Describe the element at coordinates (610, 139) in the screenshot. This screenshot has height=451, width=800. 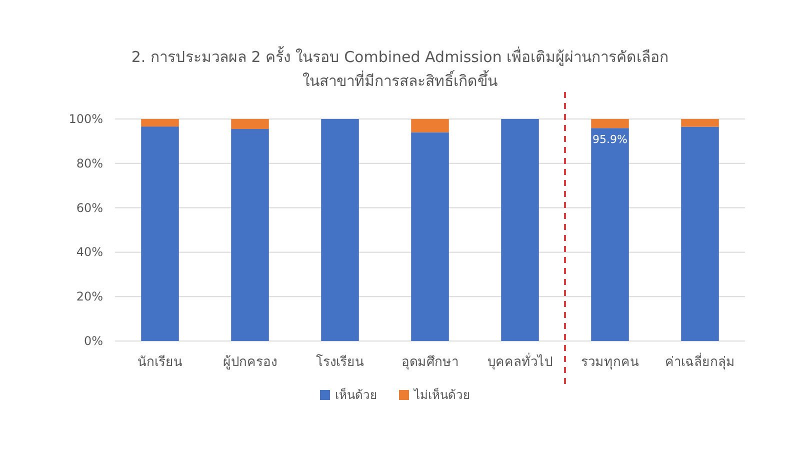
I see `data-label: 95.9%` at that location.